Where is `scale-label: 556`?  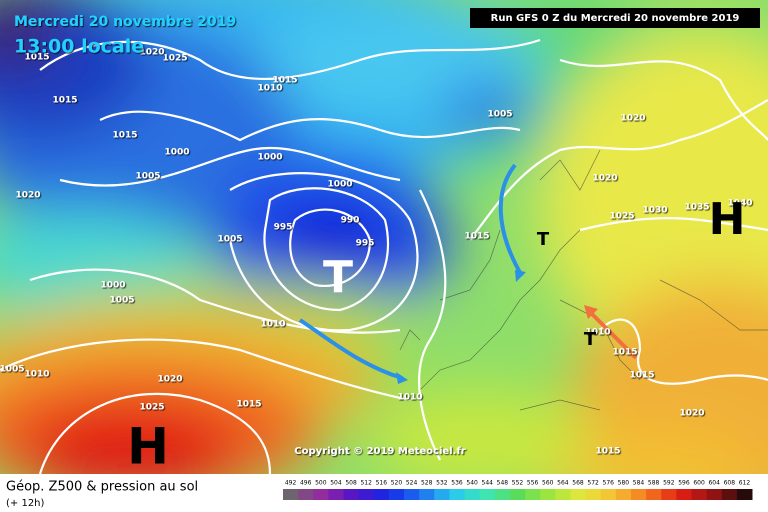
scale-label: 556 is located at coordinates (533, 483).